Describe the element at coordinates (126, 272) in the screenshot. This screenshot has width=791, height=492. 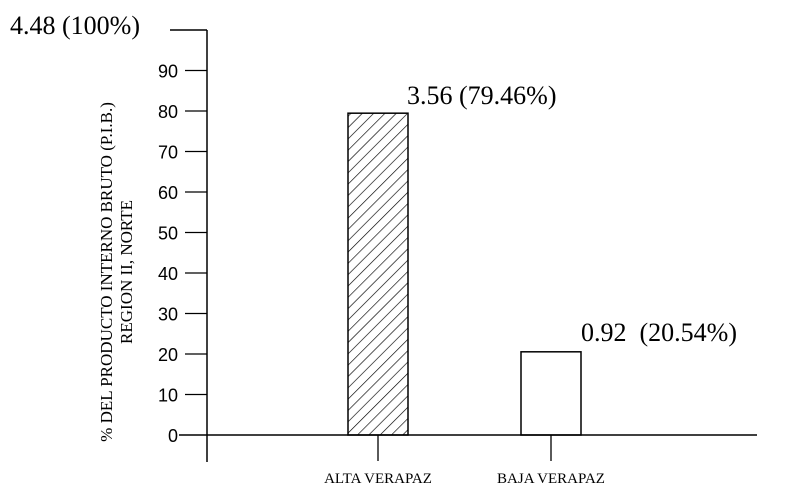
I see `y-axis-title-line-2: REGION II, NORTE` at that location.